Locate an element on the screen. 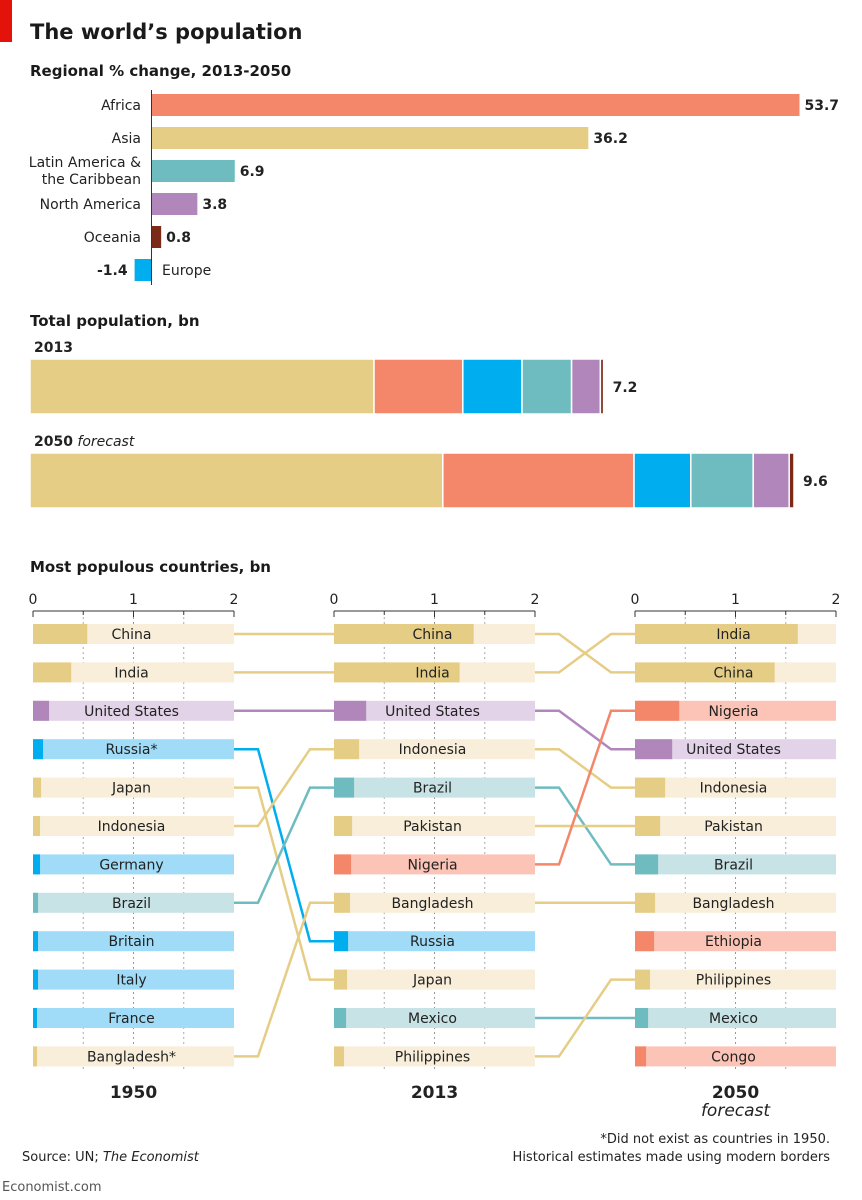 This screenshot has height=1200, width=862. connector-japan is located at coordinates (284, 883).